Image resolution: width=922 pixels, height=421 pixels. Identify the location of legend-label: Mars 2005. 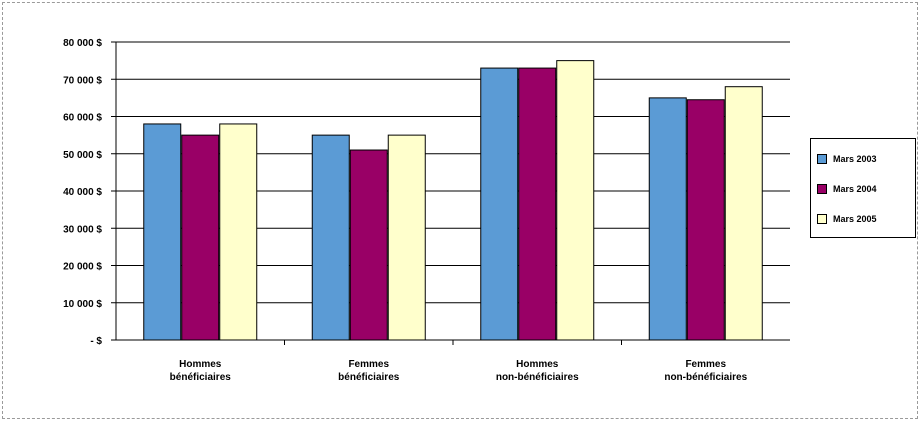
(855, 219).